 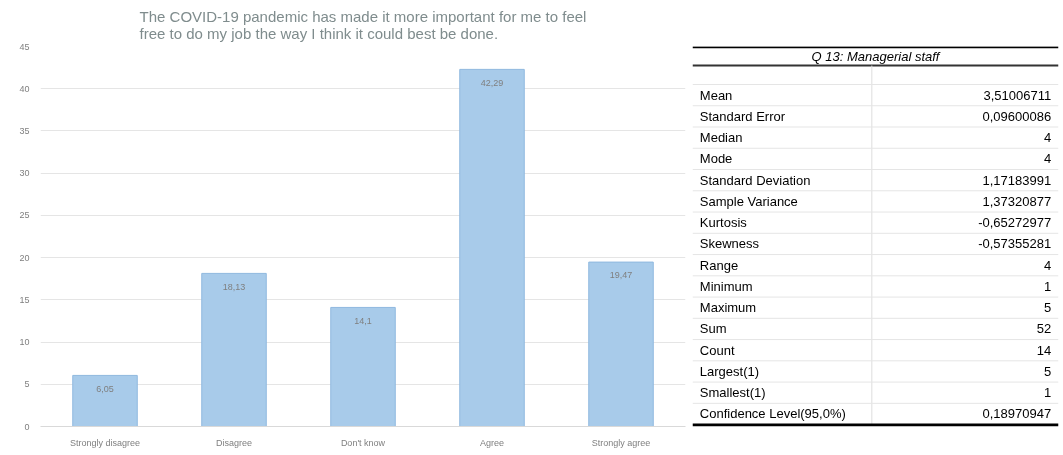 What do you see at coordinates (748, 201) in the screenshot?
I see `text: Sample Variance` at bounding box center [748, 201].